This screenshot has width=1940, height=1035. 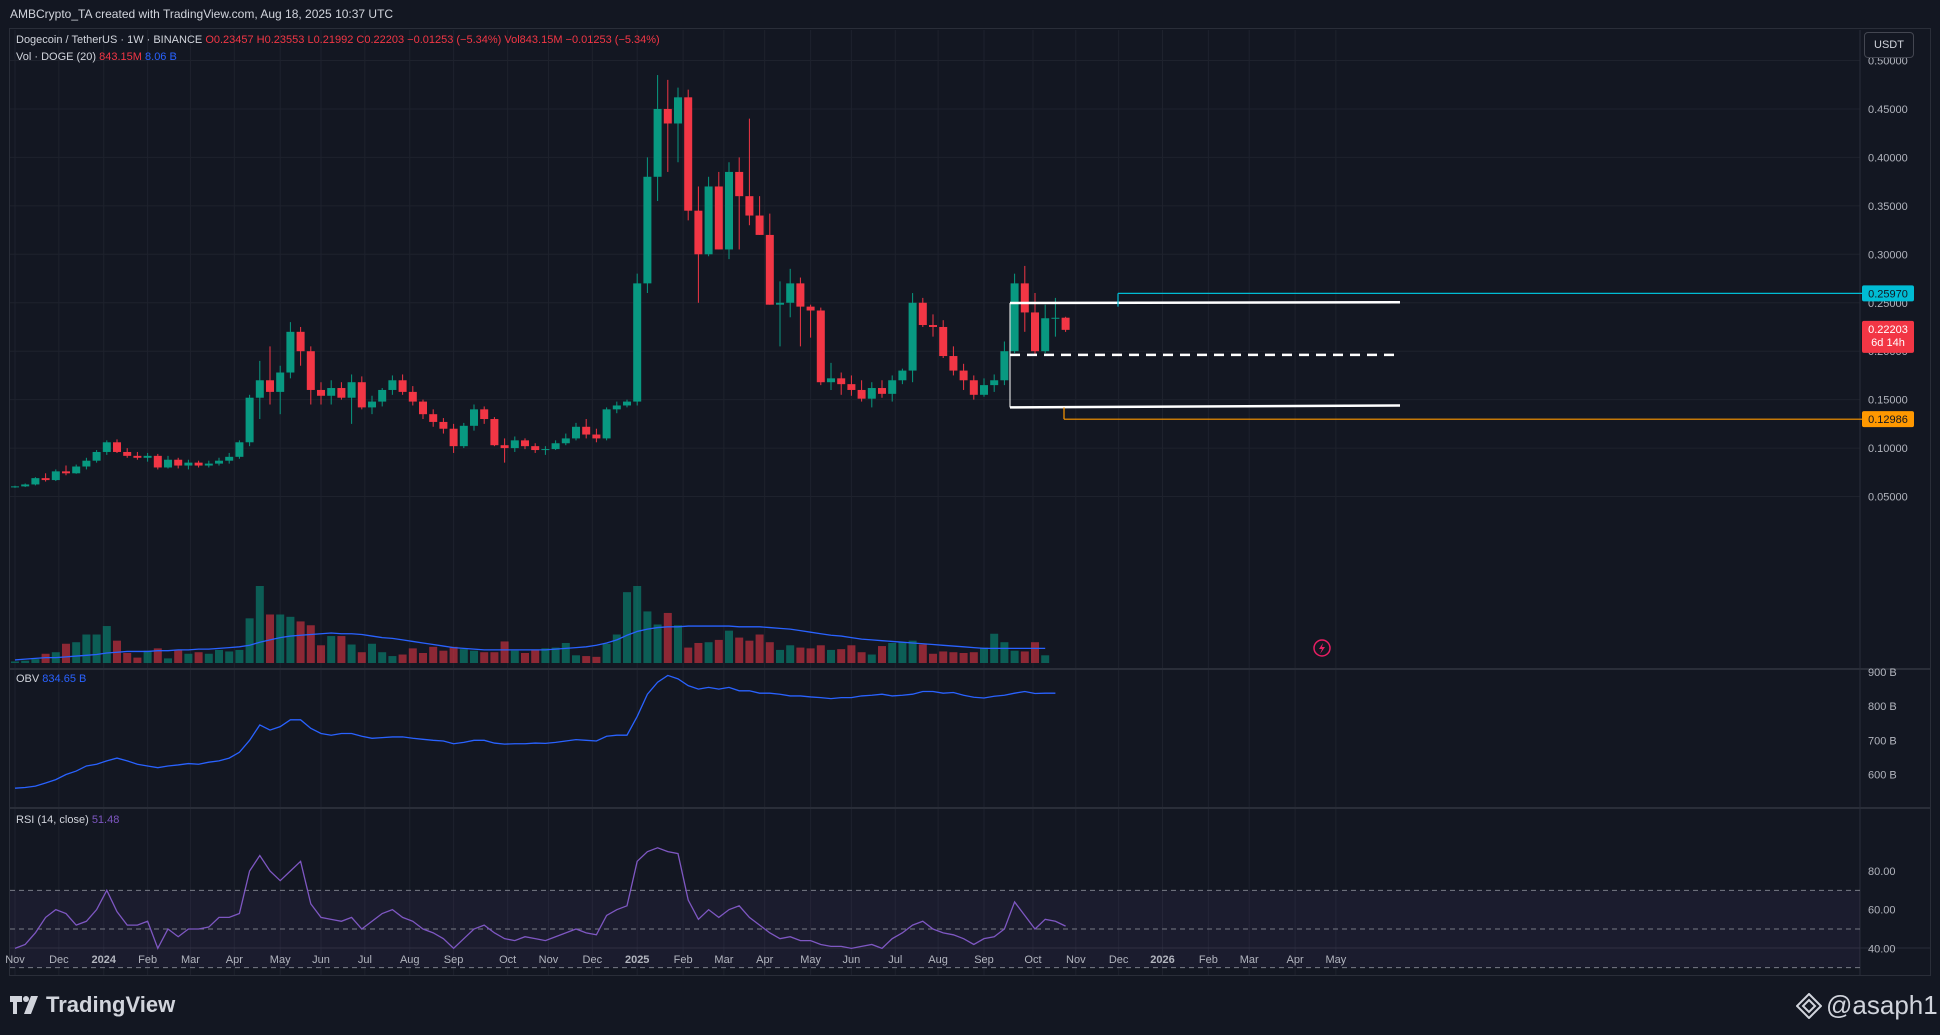 I want to click on support-price-badge: 0.12986, so click(x=1888, y=419).